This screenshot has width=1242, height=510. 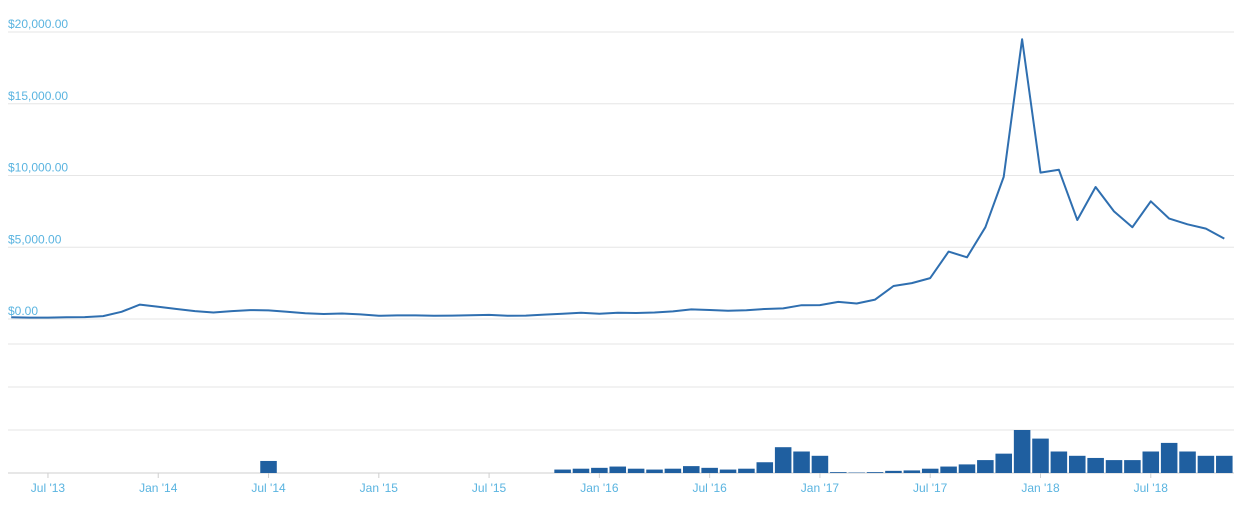 I want to click on x-tick-label: Jan '17, so click(x=820, y=488).